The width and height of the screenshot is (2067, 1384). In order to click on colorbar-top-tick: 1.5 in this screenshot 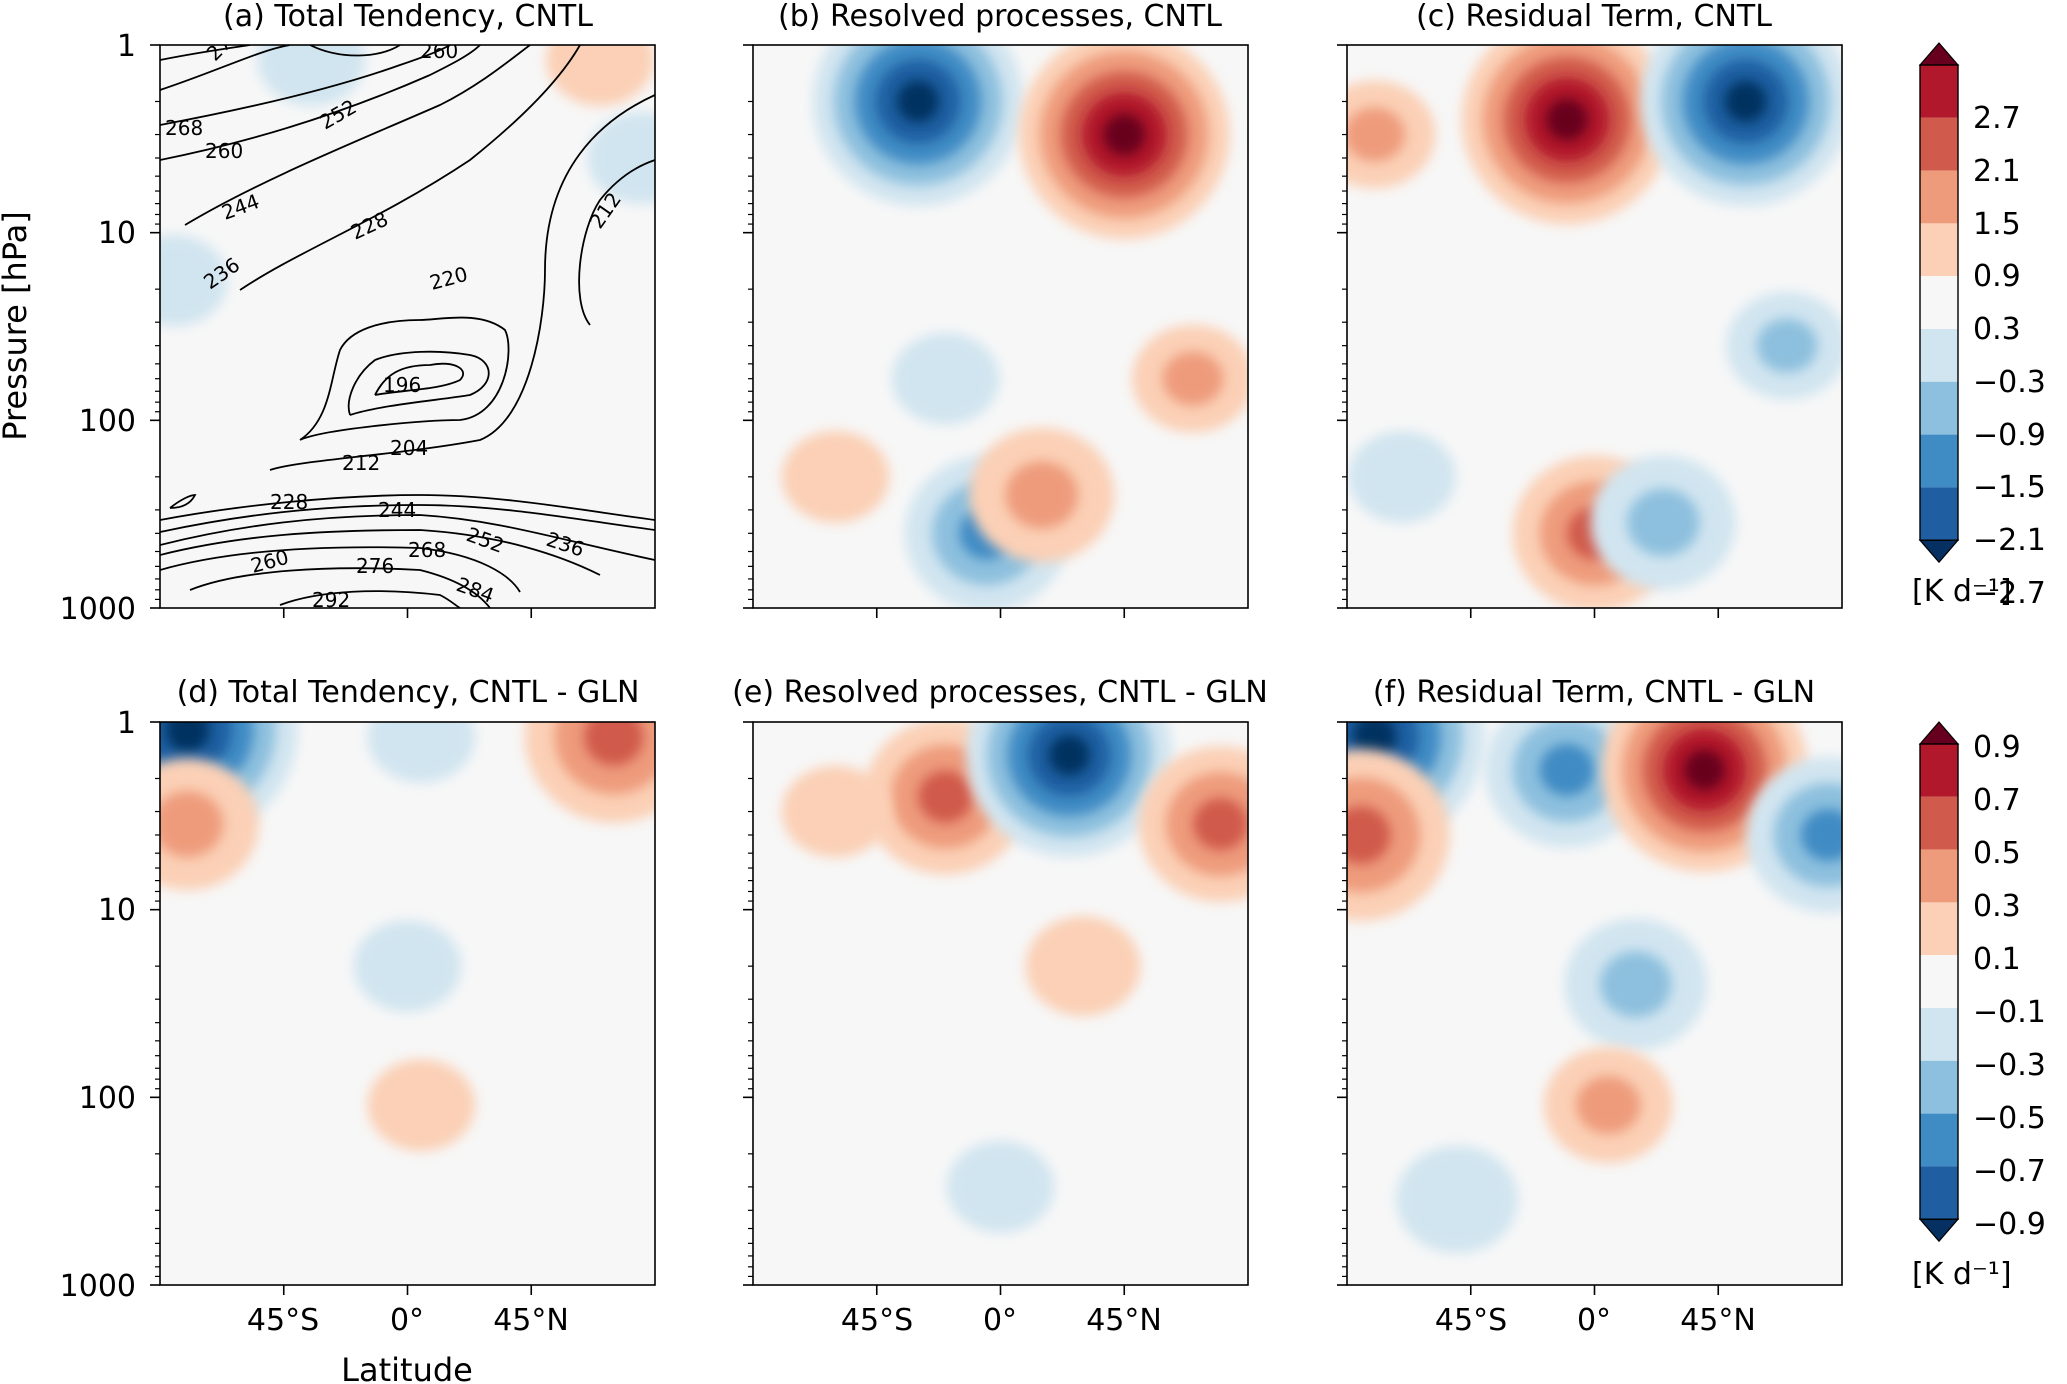, I will do `click(1997, 224)`.